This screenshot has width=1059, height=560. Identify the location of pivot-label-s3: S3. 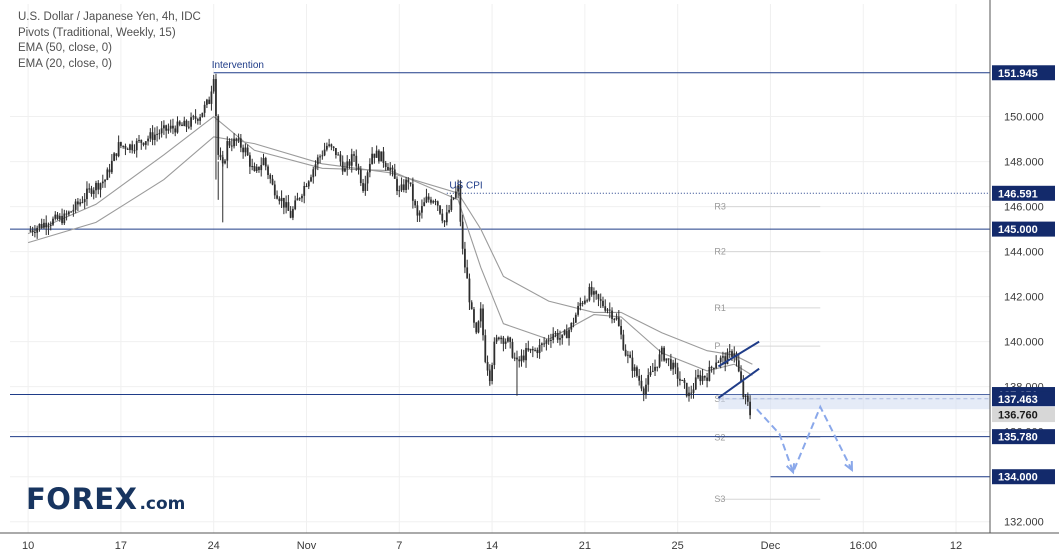
(719, 499).